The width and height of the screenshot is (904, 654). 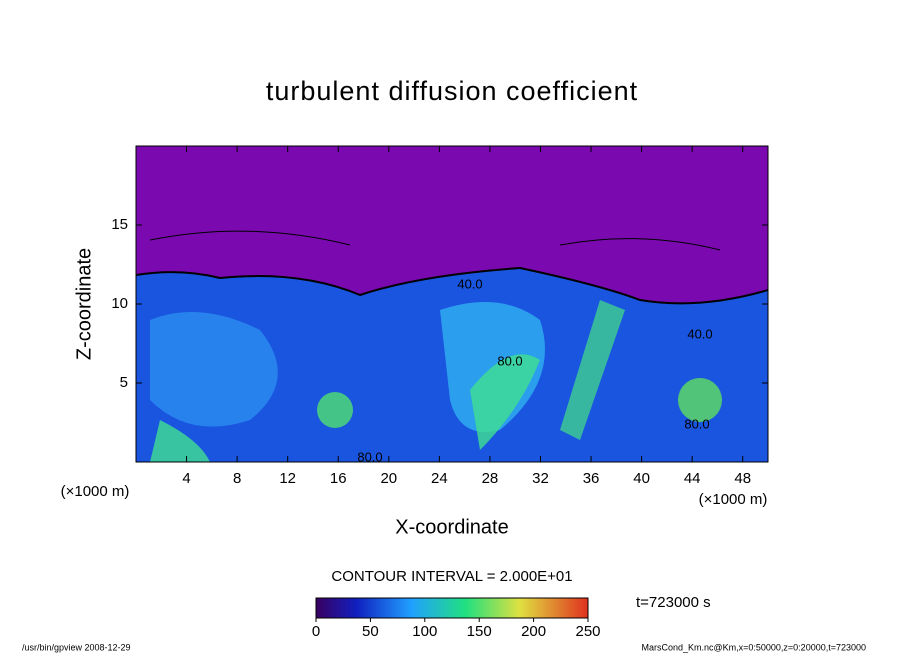 I want to click on colorbar-tick-label: 0, so click(x=316, y=631).